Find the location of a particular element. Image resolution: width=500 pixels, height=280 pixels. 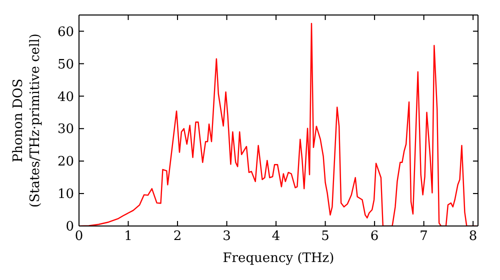

x-tick-label: 4 is located at coordinates (276, 236).